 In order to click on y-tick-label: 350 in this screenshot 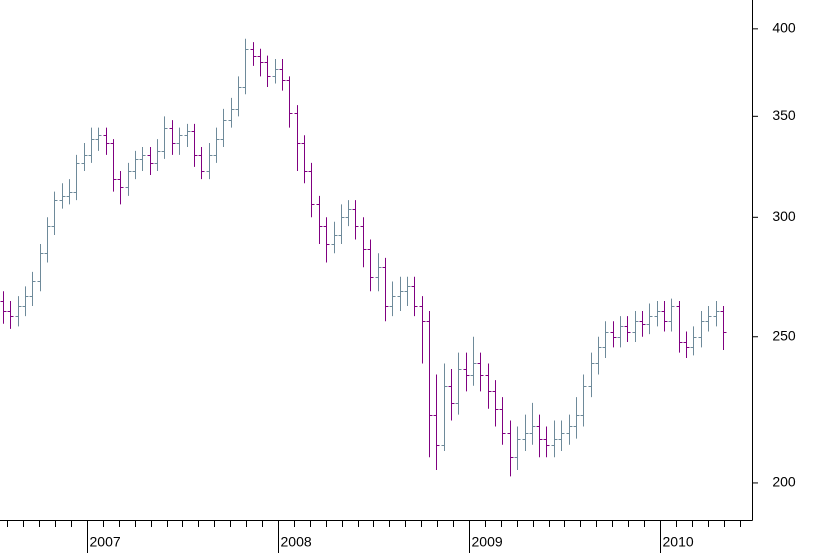, I will do `click(784, 115)`.